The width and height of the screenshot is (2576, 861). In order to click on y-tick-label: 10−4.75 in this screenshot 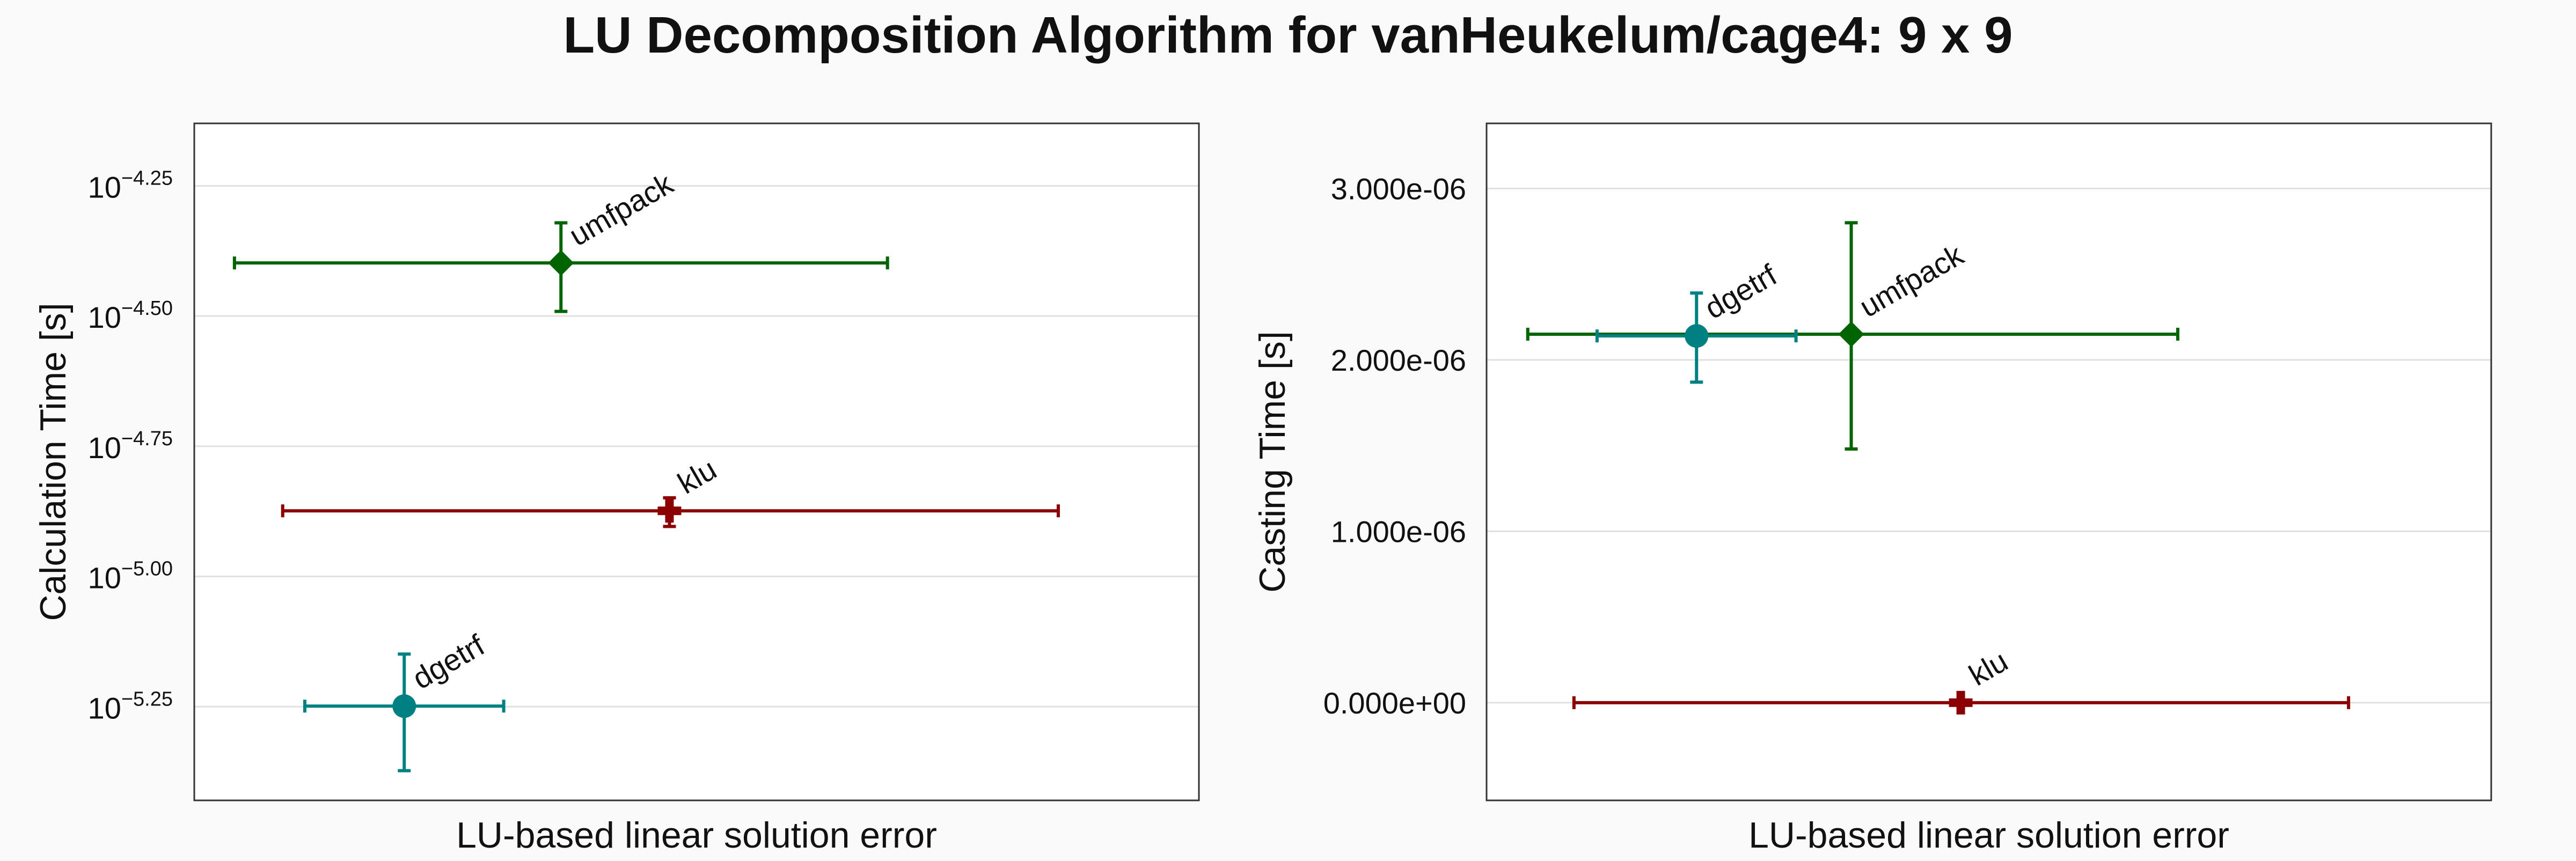, I will do `click(130, 446)`.